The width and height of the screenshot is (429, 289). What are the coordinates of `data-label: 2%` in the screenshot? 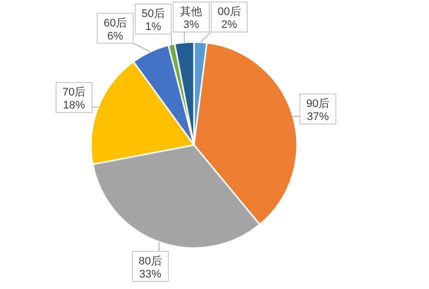 It's located at (229, 25).